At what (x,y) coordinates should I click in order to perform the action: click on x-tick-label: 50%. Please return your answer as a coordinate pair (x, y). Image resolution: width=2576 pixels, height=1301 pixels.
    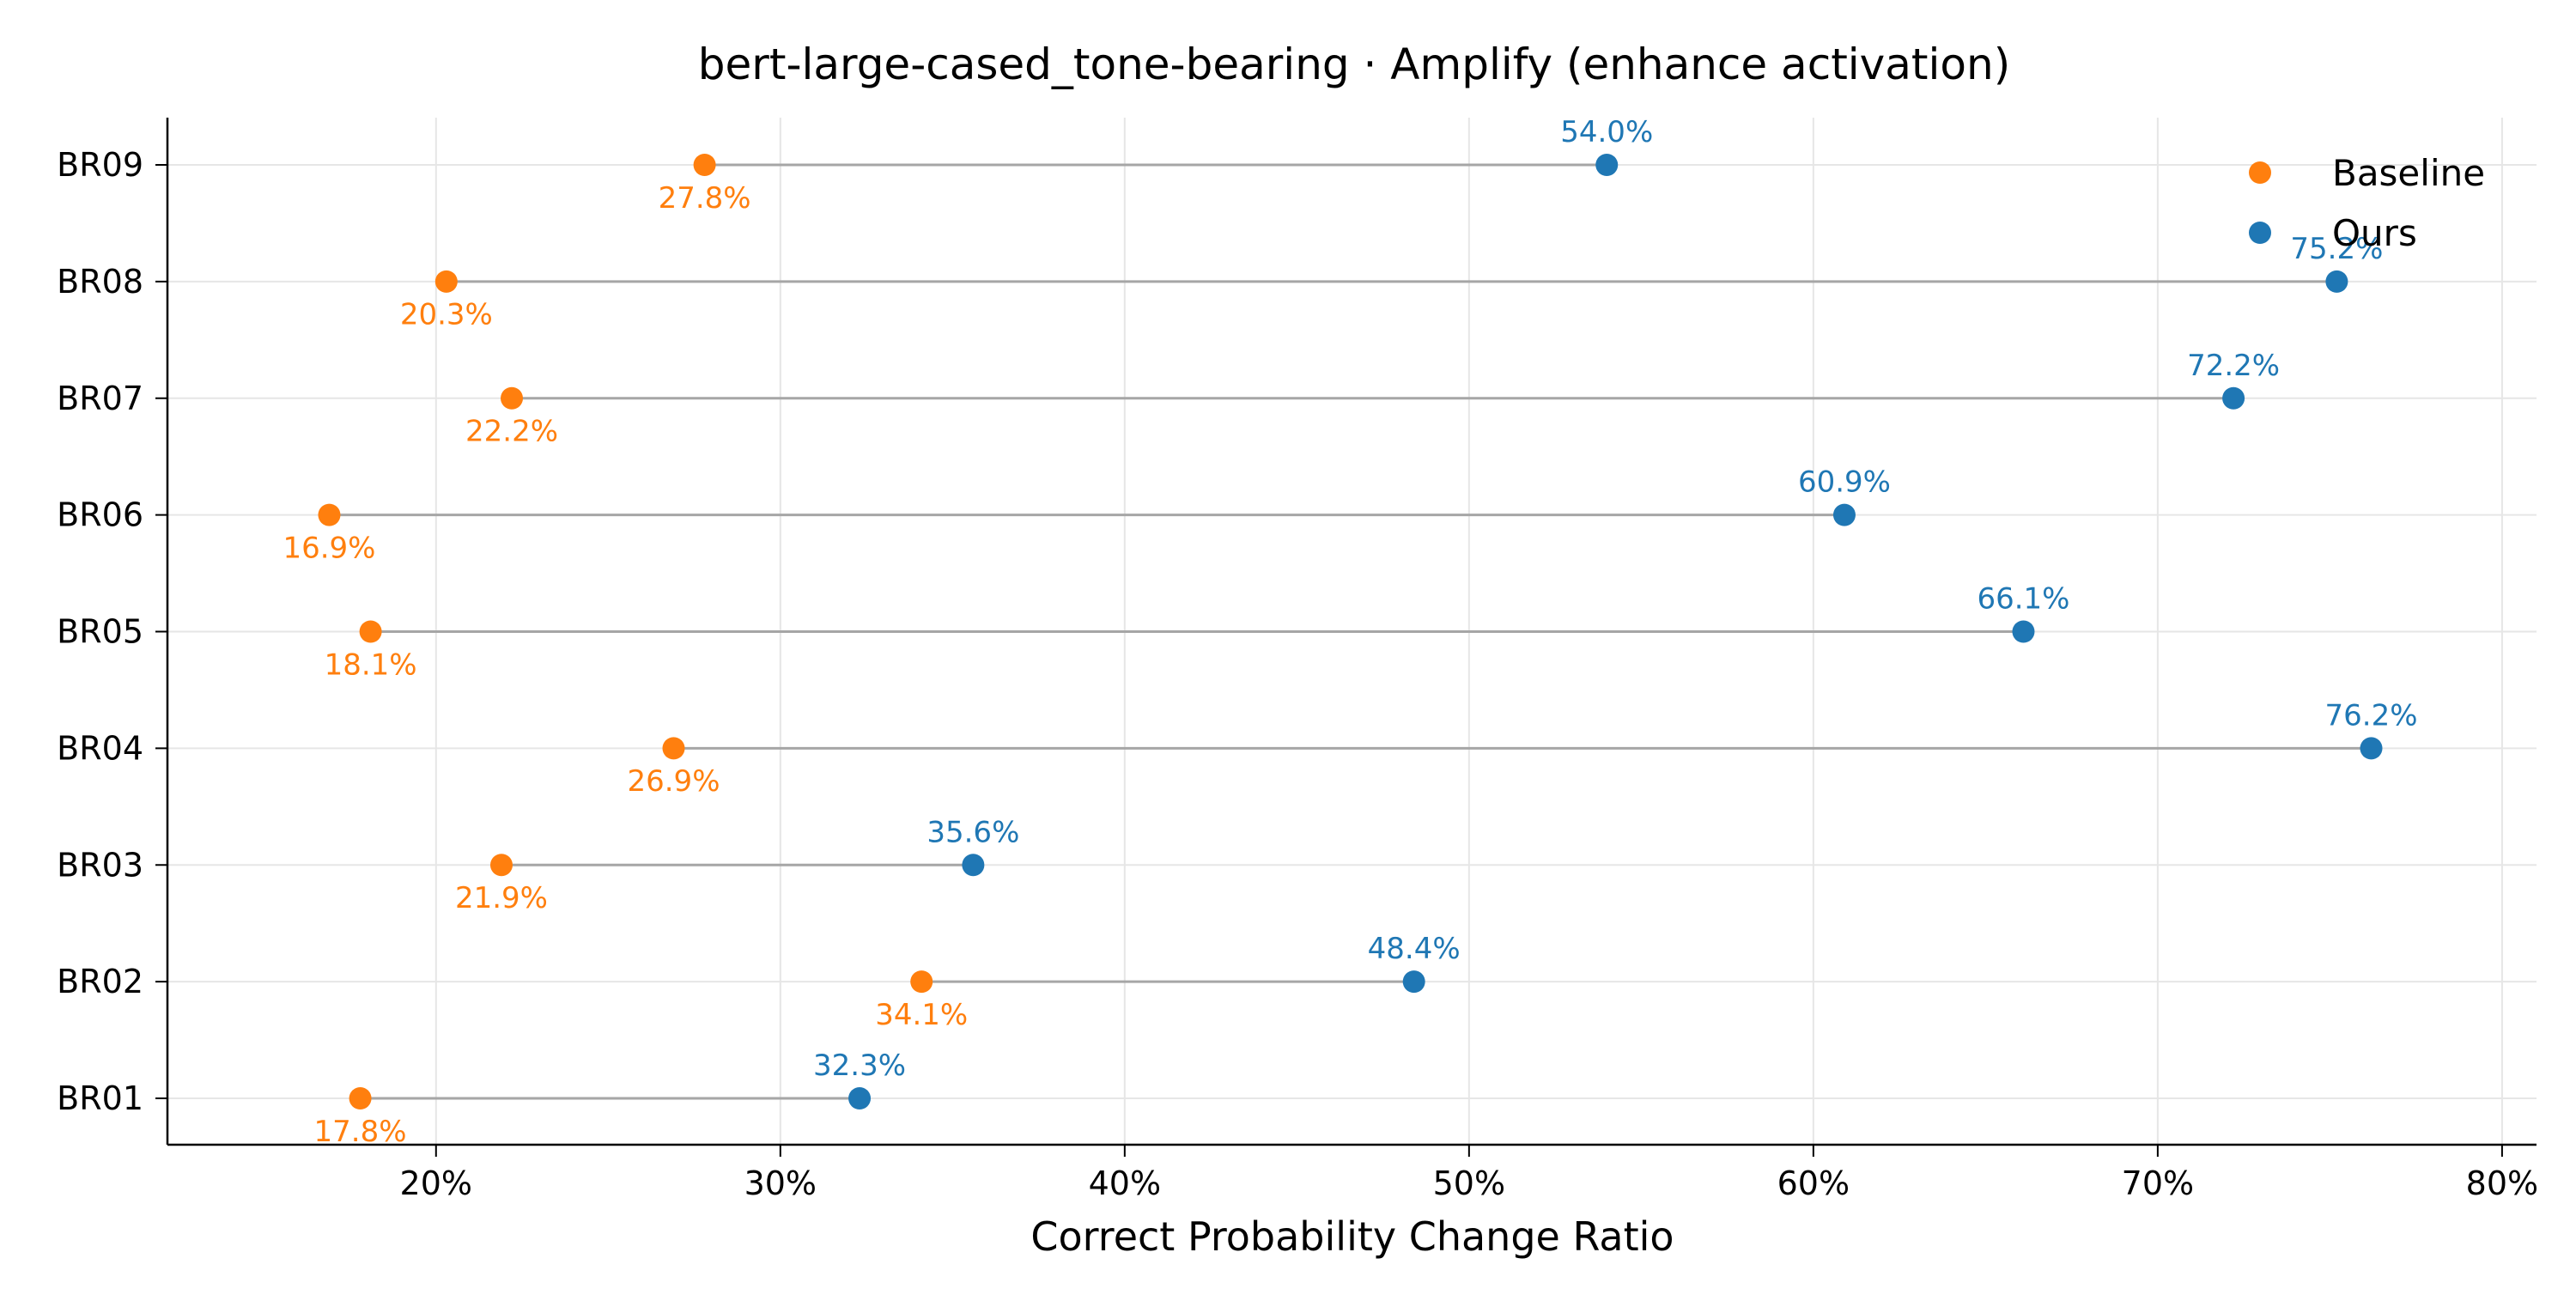
    Looking at the image, I should click on (1469, 1183).